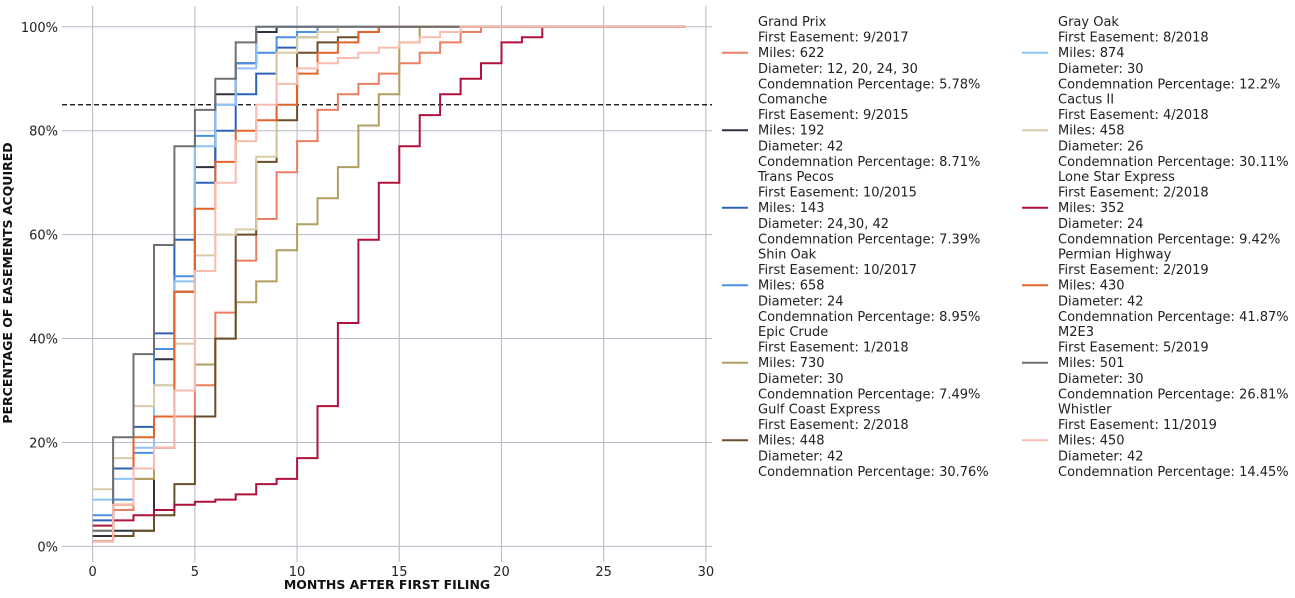  What do you see at coordinates (791, 286) in the screenshot?
I see `legend-label: Miles: 658` at bounding box center [791, 286].